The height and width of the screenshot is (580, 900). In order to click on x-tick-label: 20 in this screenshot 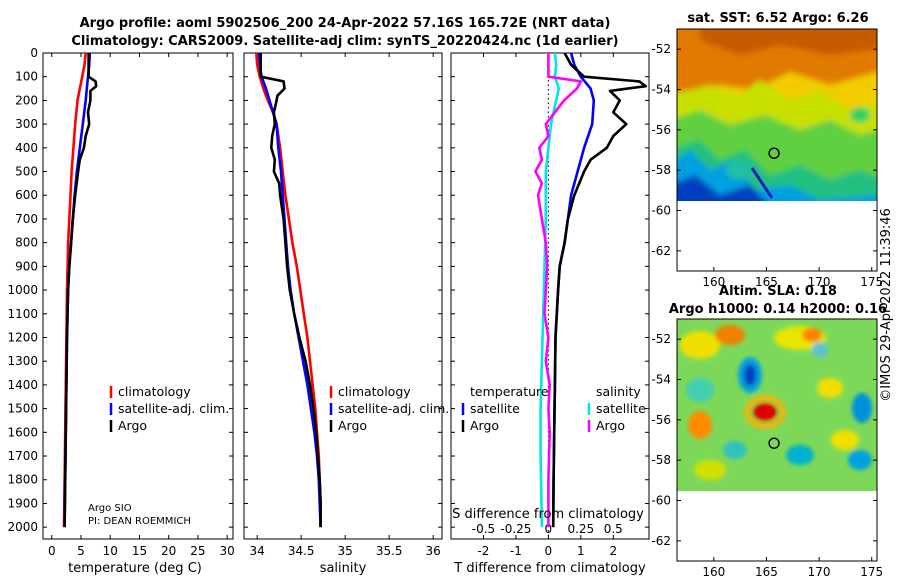, I will do `click(168, 551)`.